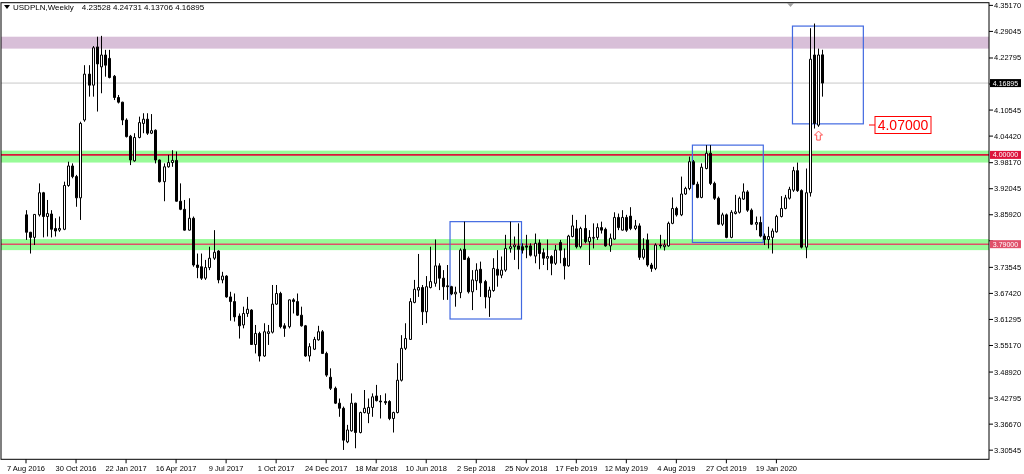 This screenshot has width=1024, height=474. I want to click on annotation: 4.07000, so click(903, 125).